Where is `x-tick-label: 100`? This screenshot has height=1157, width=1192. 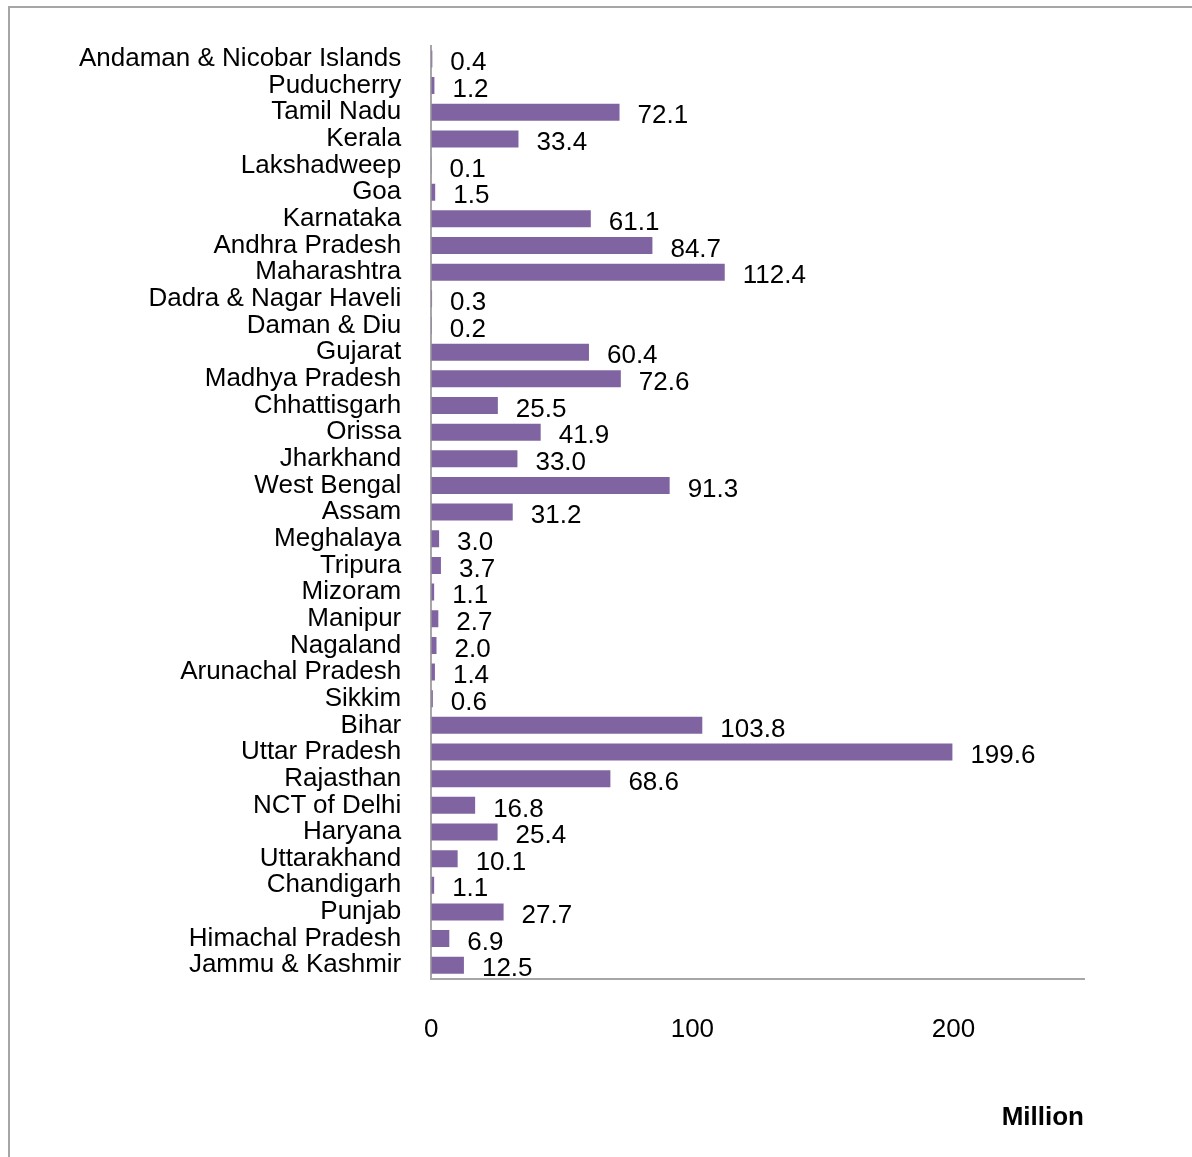
x-tick-label: 100 is located at coordinates (692, 1028).